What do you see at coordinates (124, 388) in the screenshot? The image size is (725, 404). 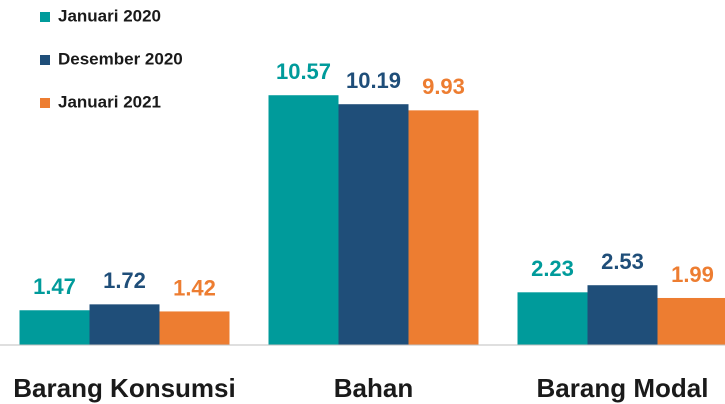 I see `x-tick-label: Barang Konsumsi` at bounding box center [124, 388].